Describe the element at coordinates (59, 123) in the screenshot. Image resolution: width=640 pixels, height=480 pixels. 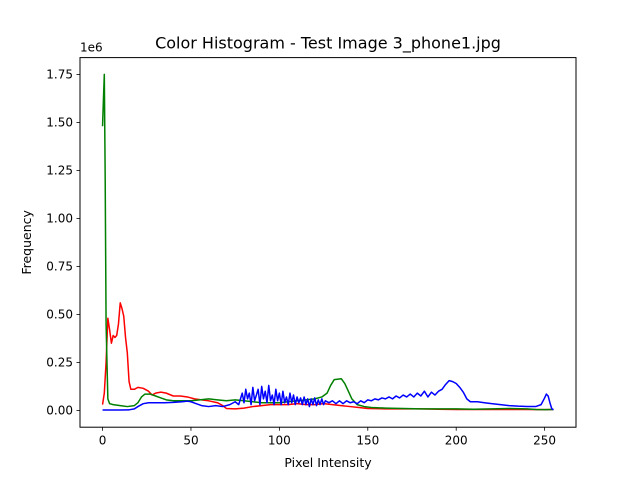
I see `y-tick-label: 1.50` at that location.